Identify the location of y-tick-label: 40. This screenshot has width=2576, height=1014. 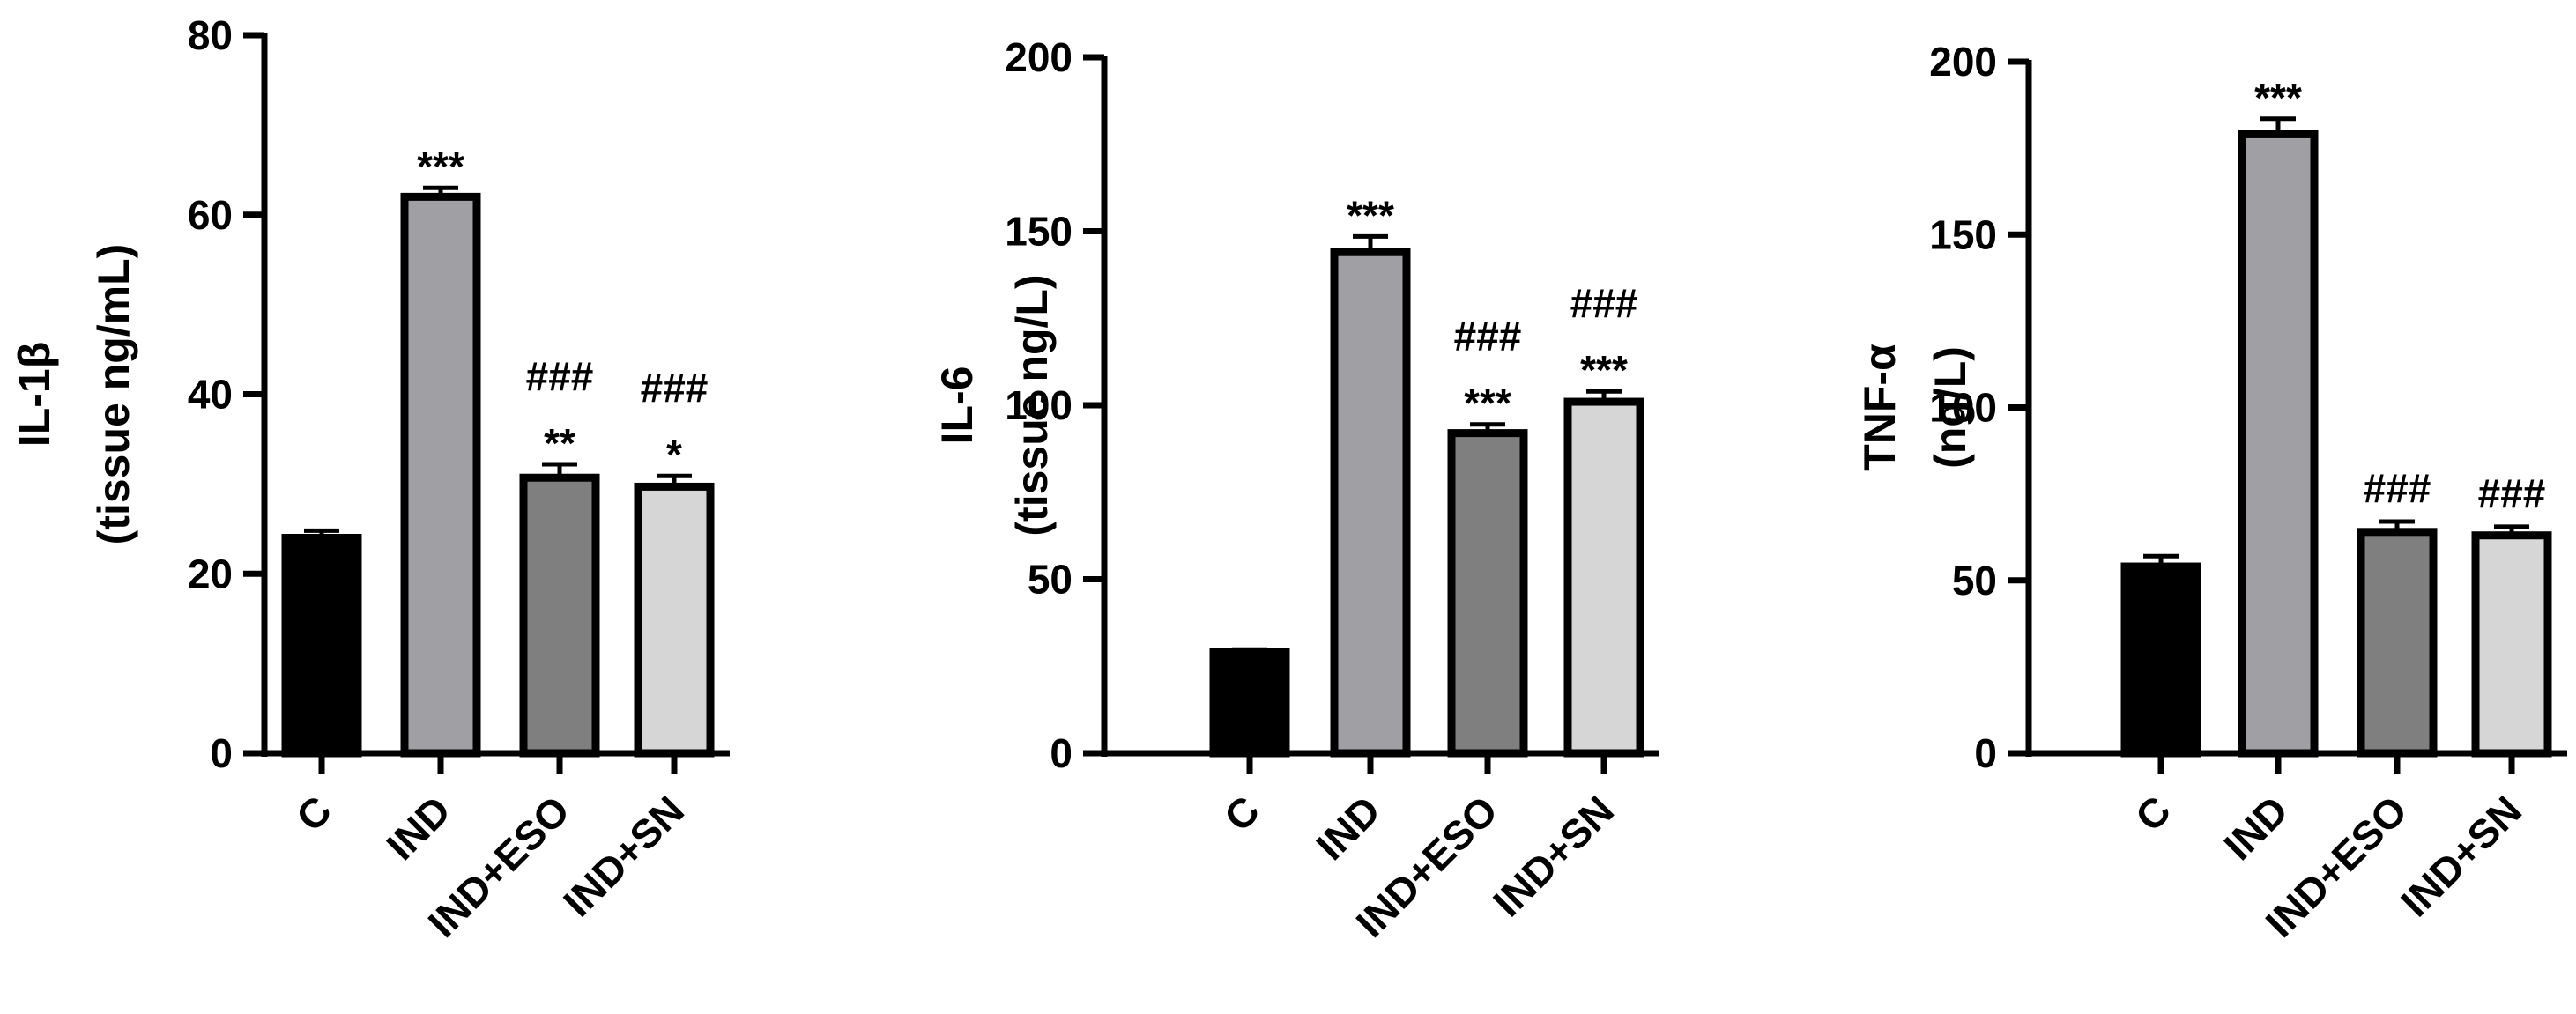
(210, 395).